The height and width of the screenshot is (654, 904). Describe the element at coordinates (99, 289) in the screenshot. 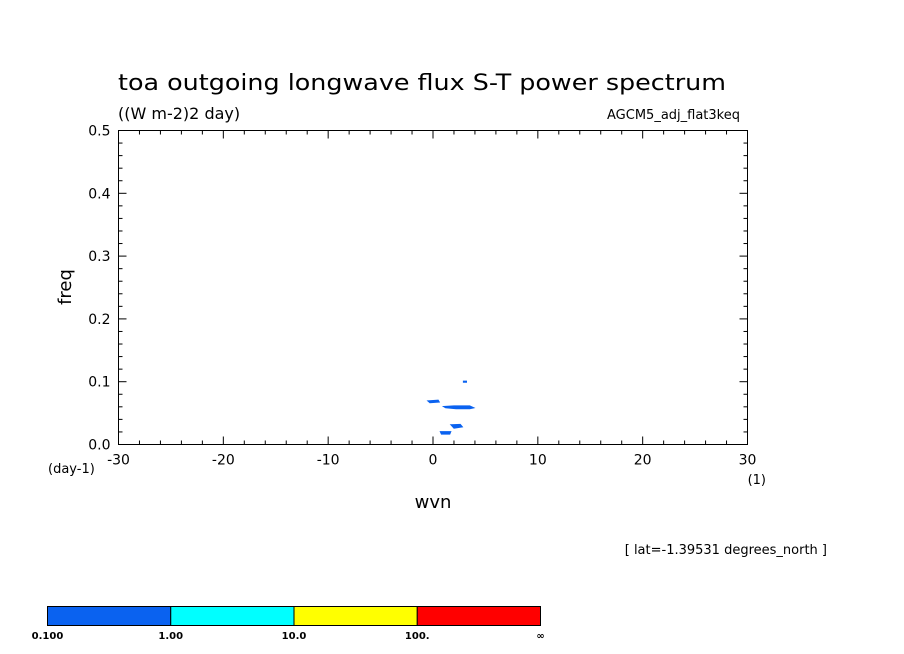

I see `y-tick-labels: 0.0 0.1 0.2 0.3 0.4 0.5` at that location.